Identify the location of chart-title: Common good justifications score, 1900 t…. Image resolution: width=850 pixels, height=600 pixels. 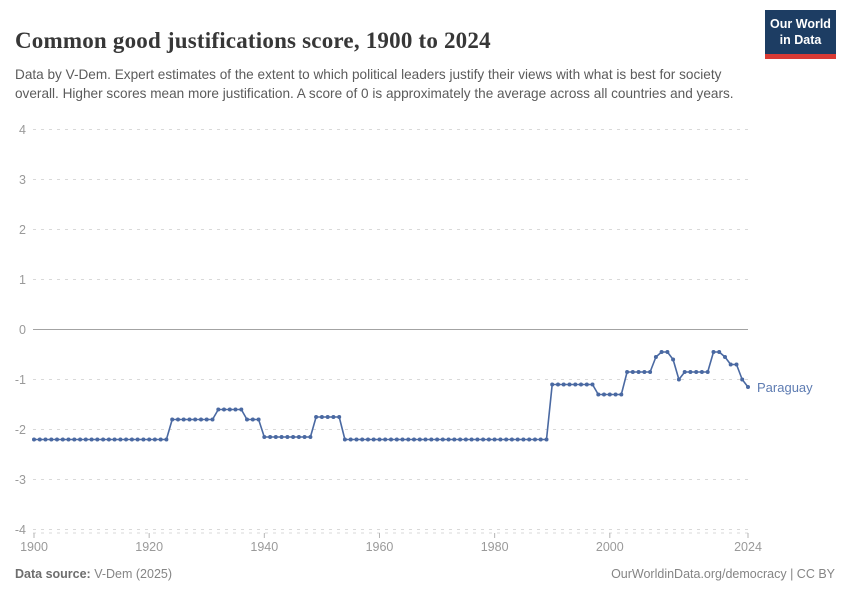
(253, 41).